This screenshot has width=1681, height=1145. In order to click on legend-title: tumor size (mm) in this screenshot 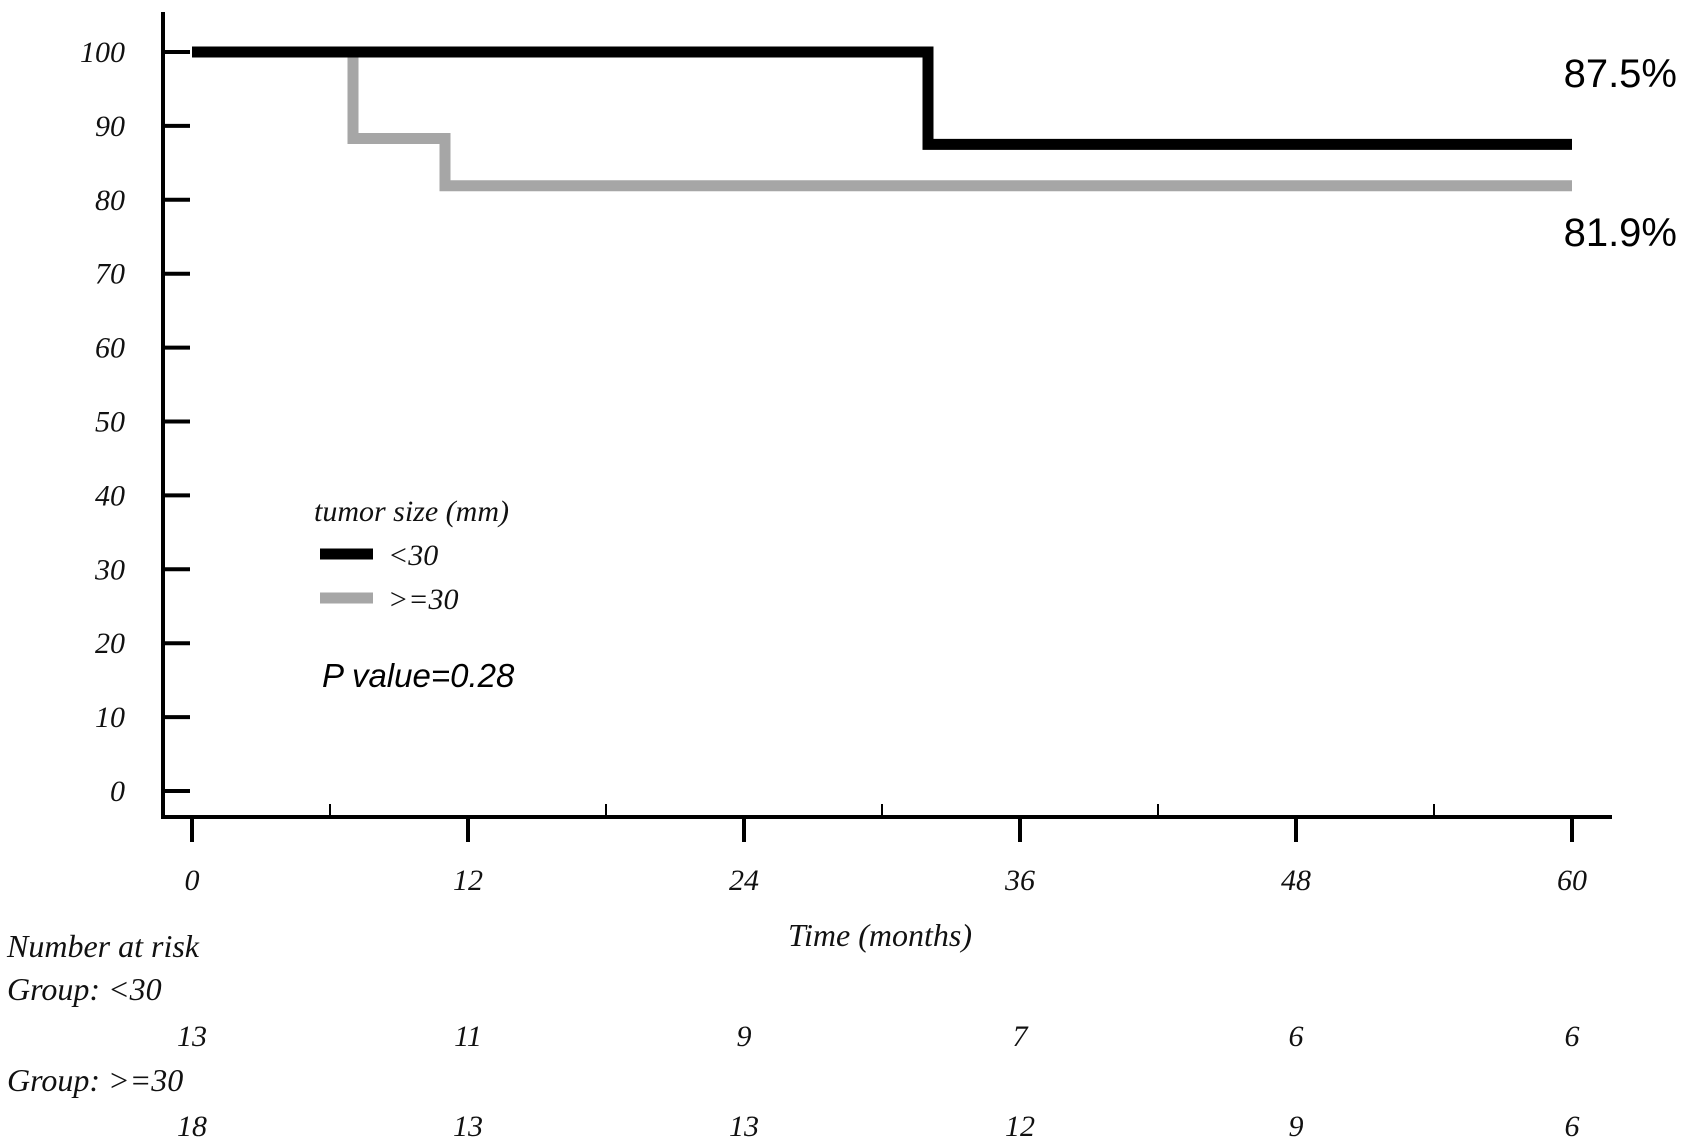, I will do `click(411, 511)`.